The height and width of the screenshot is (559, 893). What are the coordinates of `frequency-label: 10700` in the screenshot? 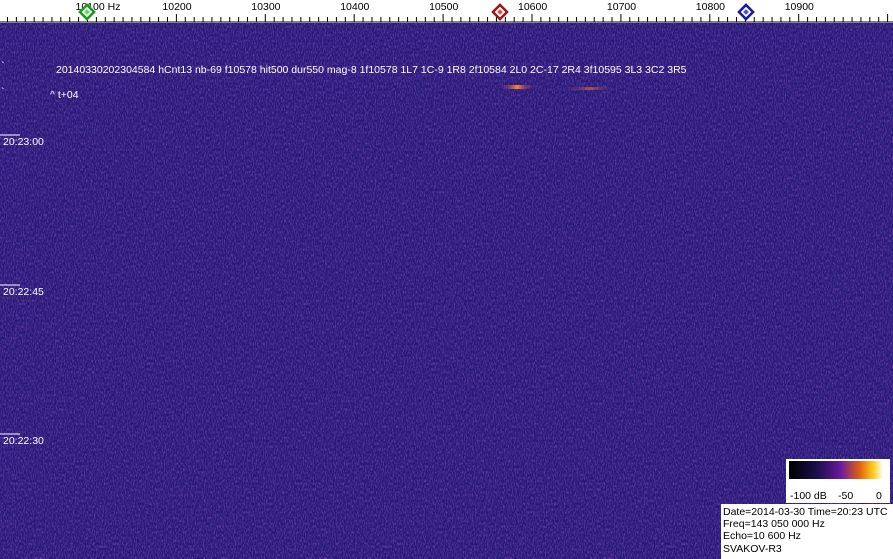 It's located at (621, 7).